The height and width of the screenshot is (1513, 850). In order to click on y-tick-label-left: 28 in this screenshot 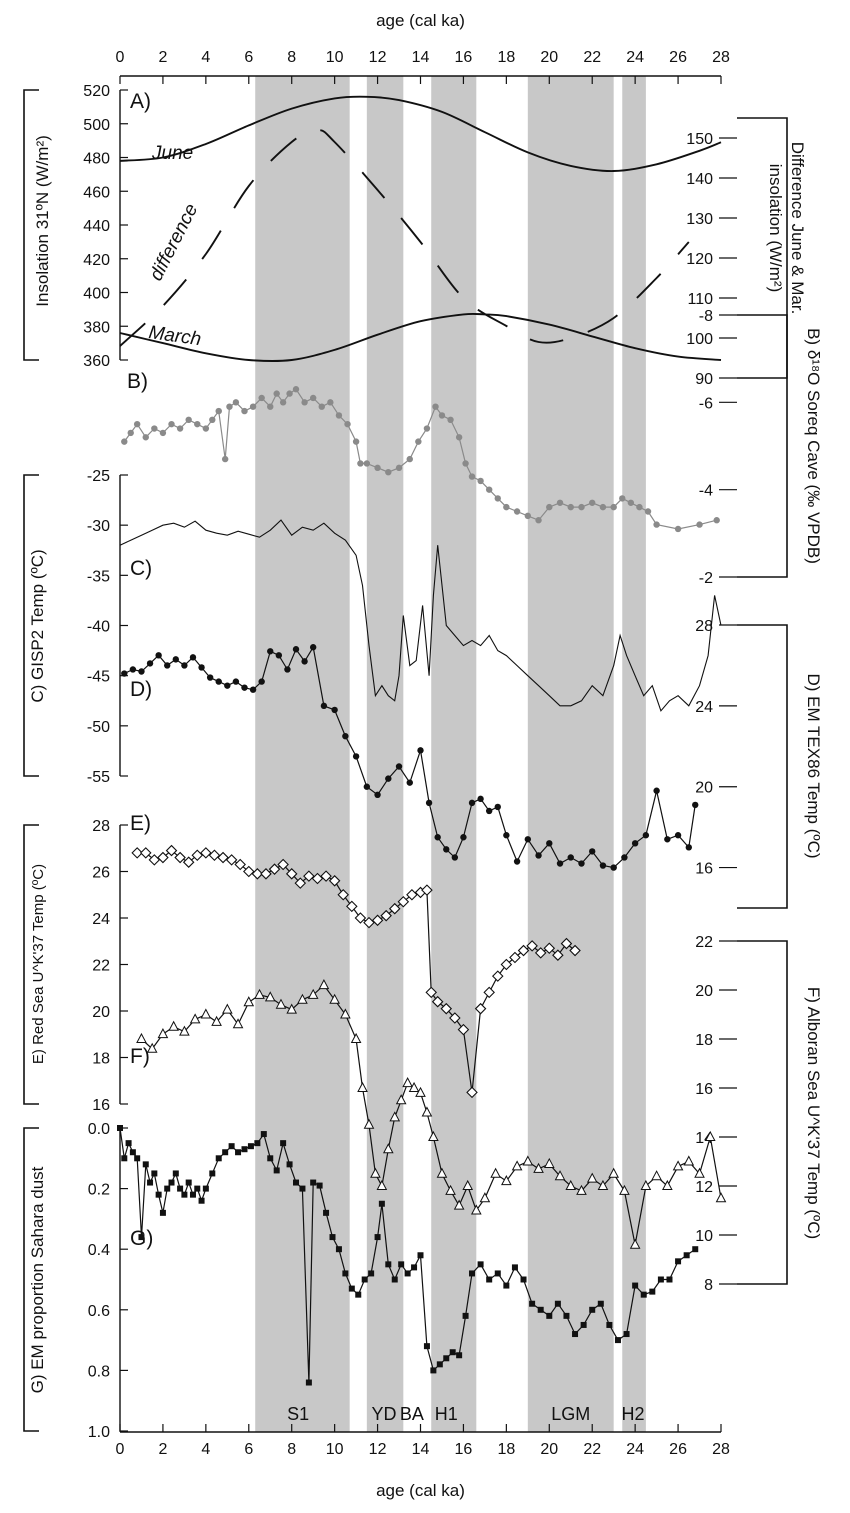, I will do `click(101, 826)`.